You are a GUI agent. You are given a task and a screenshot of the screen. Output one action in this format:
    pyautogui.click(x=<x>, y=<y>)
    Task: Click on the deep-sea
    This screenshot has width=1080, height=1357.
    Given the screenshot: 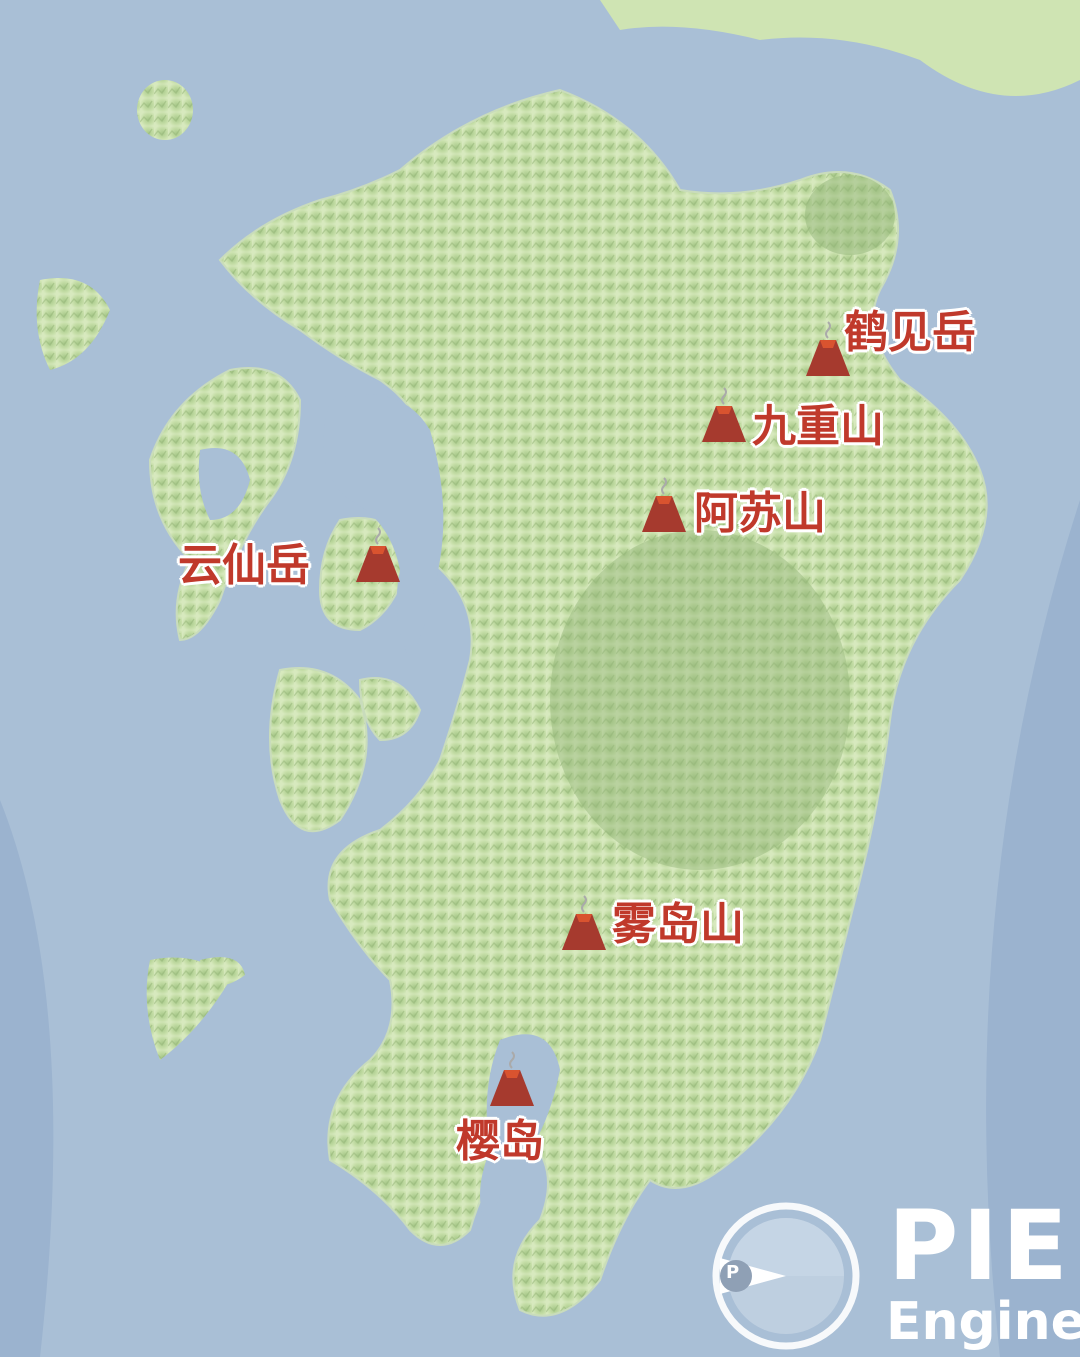 What is the action you would take?
    pyautogui.click(x=27, y=1078)
    